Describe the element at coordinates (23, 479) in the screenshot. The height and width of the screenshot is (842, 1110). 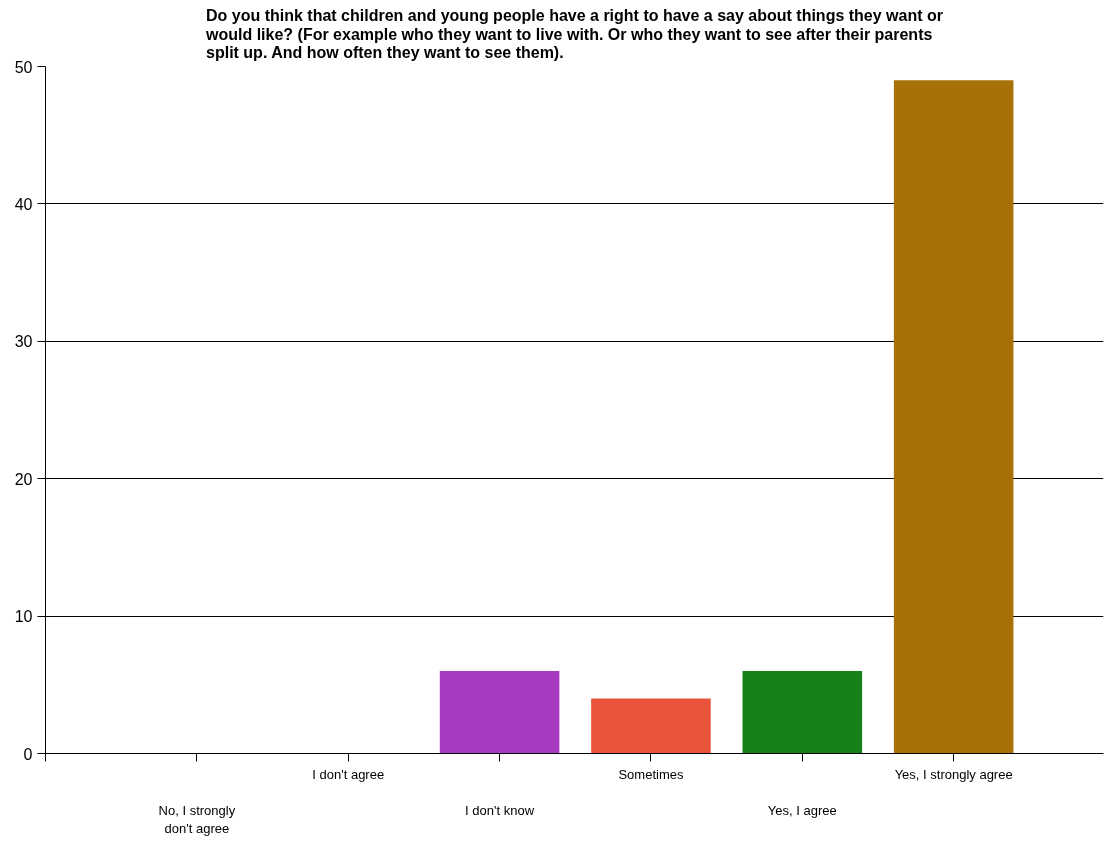
I see `y-tick-label: 20` at that location.